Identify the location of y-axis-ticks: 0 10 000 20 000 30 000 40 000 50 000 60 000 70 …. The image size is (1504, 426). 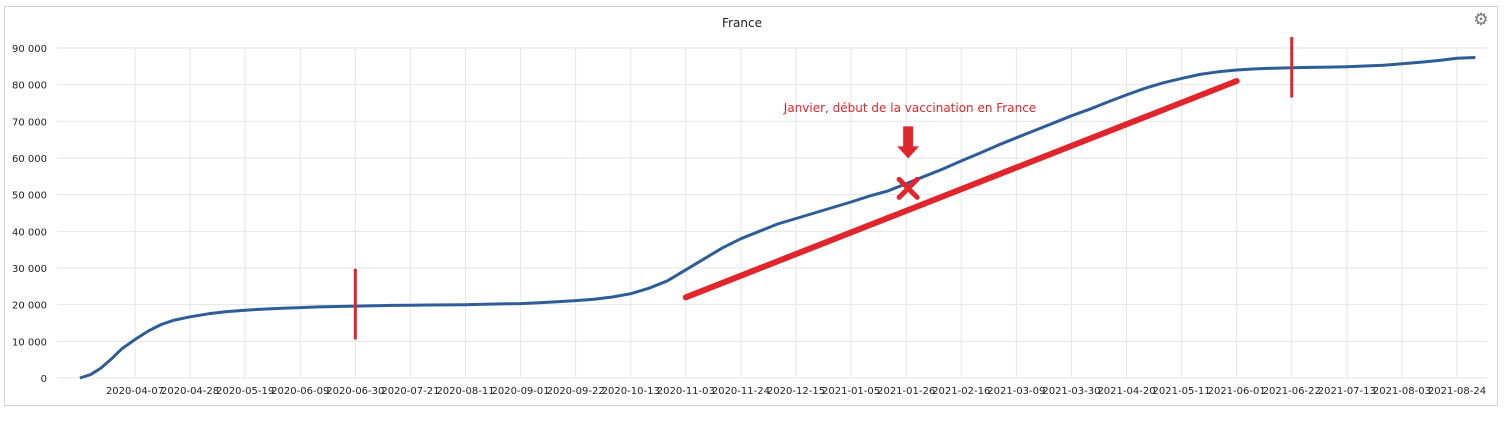
(29, 214).